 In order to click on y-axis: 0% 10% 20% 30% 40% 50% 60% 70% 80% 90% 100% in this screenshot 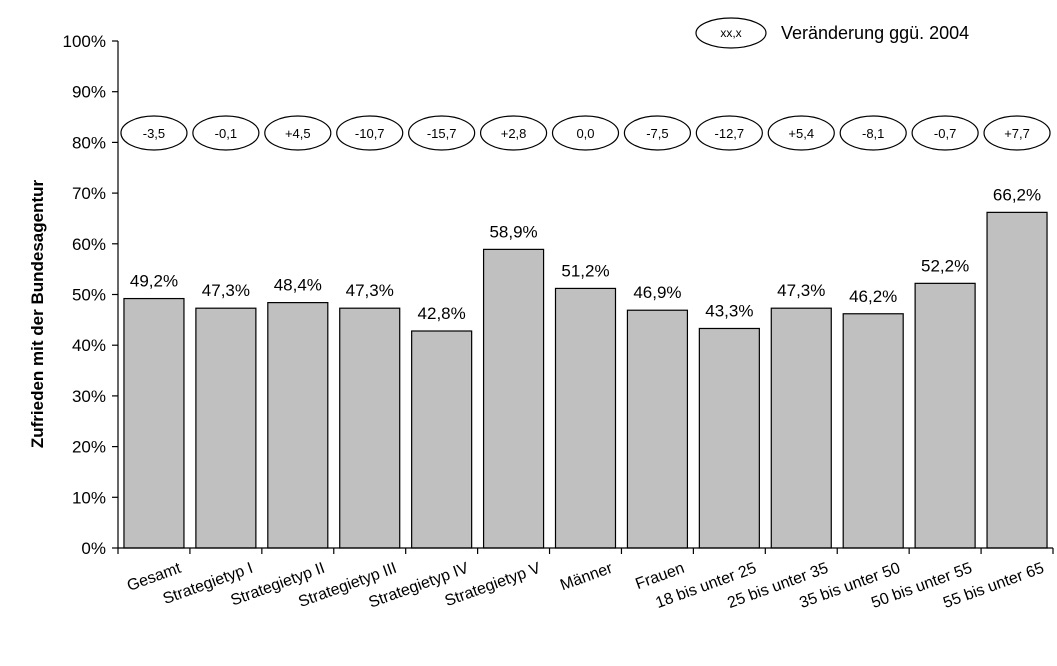, I will do `click(91, 295)`.